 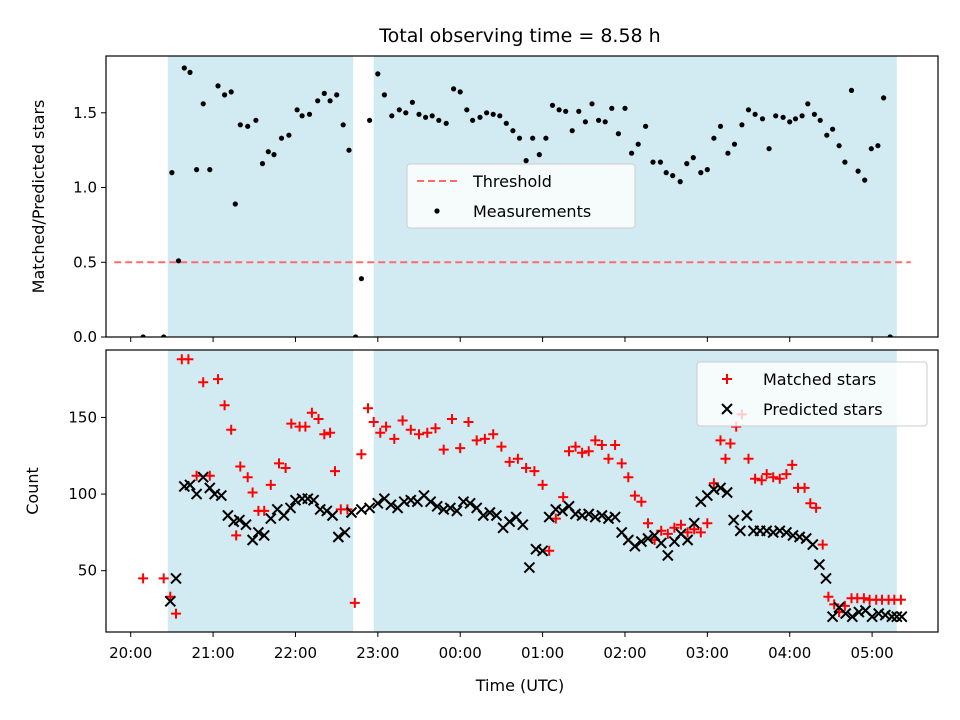 What do you see at coordinates (871, 653) in the screenshot?
I see `x-tick-label: 05:00` at bounding box center [871, 653].